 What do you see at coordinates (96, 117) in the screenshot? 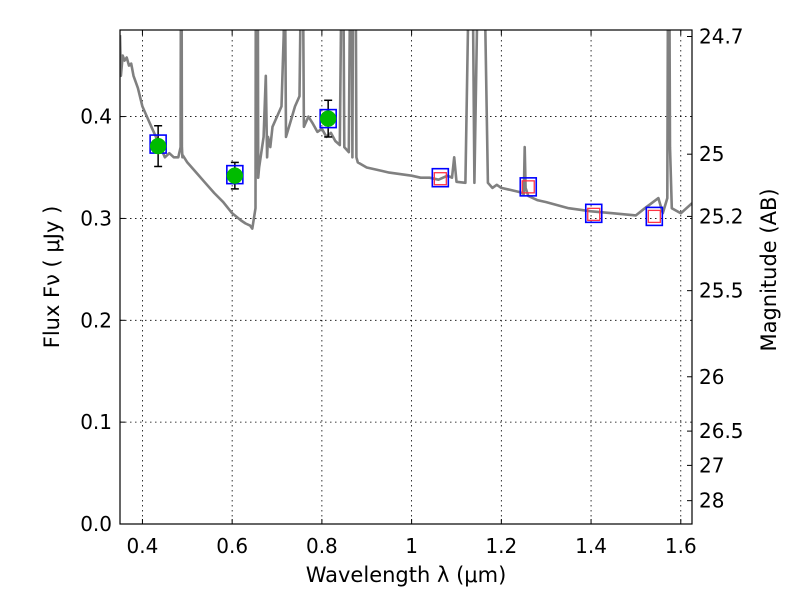
I see `y-tick-label: 0.4` at bounding box center [96, 117].